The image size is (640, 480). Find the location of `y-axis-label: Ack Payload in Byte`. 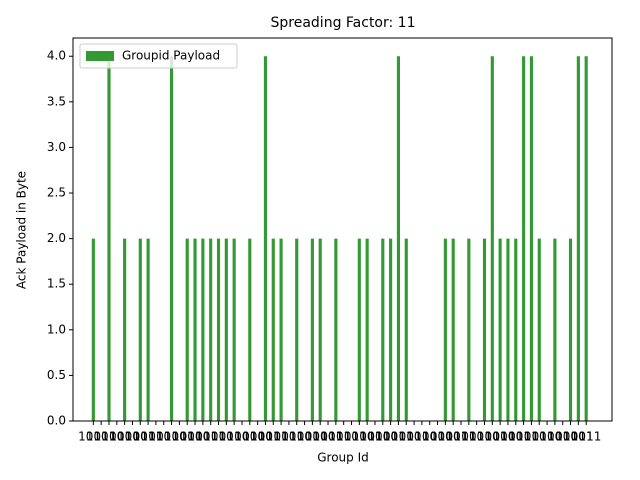

y-axis-label: Ack Payload in Byte is located at coordinates (22, 230).